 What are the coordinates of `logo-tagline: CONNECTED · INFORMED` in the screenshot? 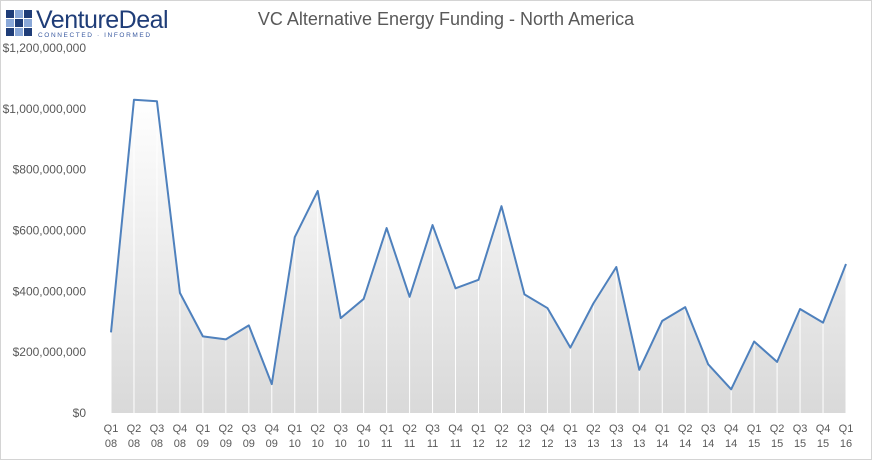 It's located at (95, 35).